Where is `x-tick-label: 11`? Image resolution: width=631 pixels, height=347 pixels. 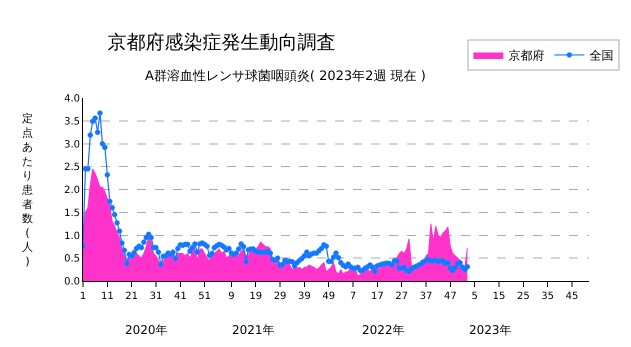
x-tick-label: 11 is located at coordinates (107, 296).